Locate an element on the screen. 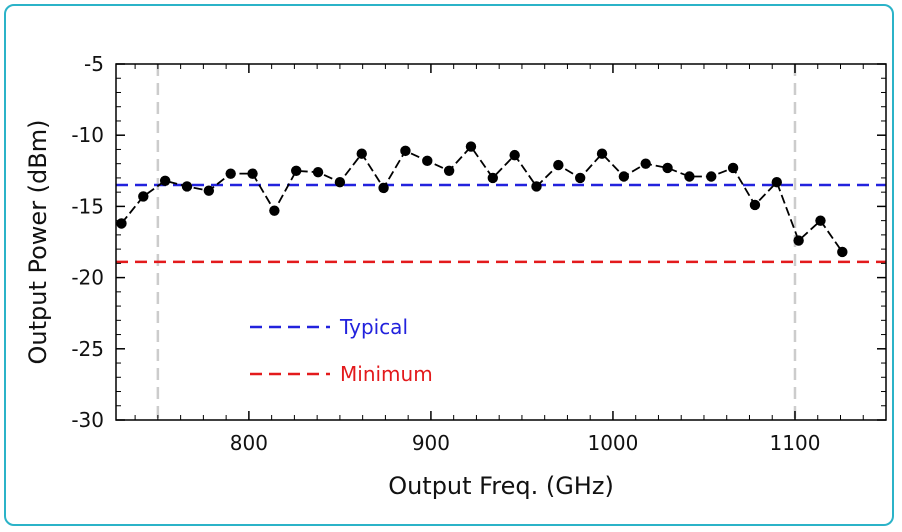 This screenshot has width=902, height=532. reference-lines is located at coordinates (501, 223).